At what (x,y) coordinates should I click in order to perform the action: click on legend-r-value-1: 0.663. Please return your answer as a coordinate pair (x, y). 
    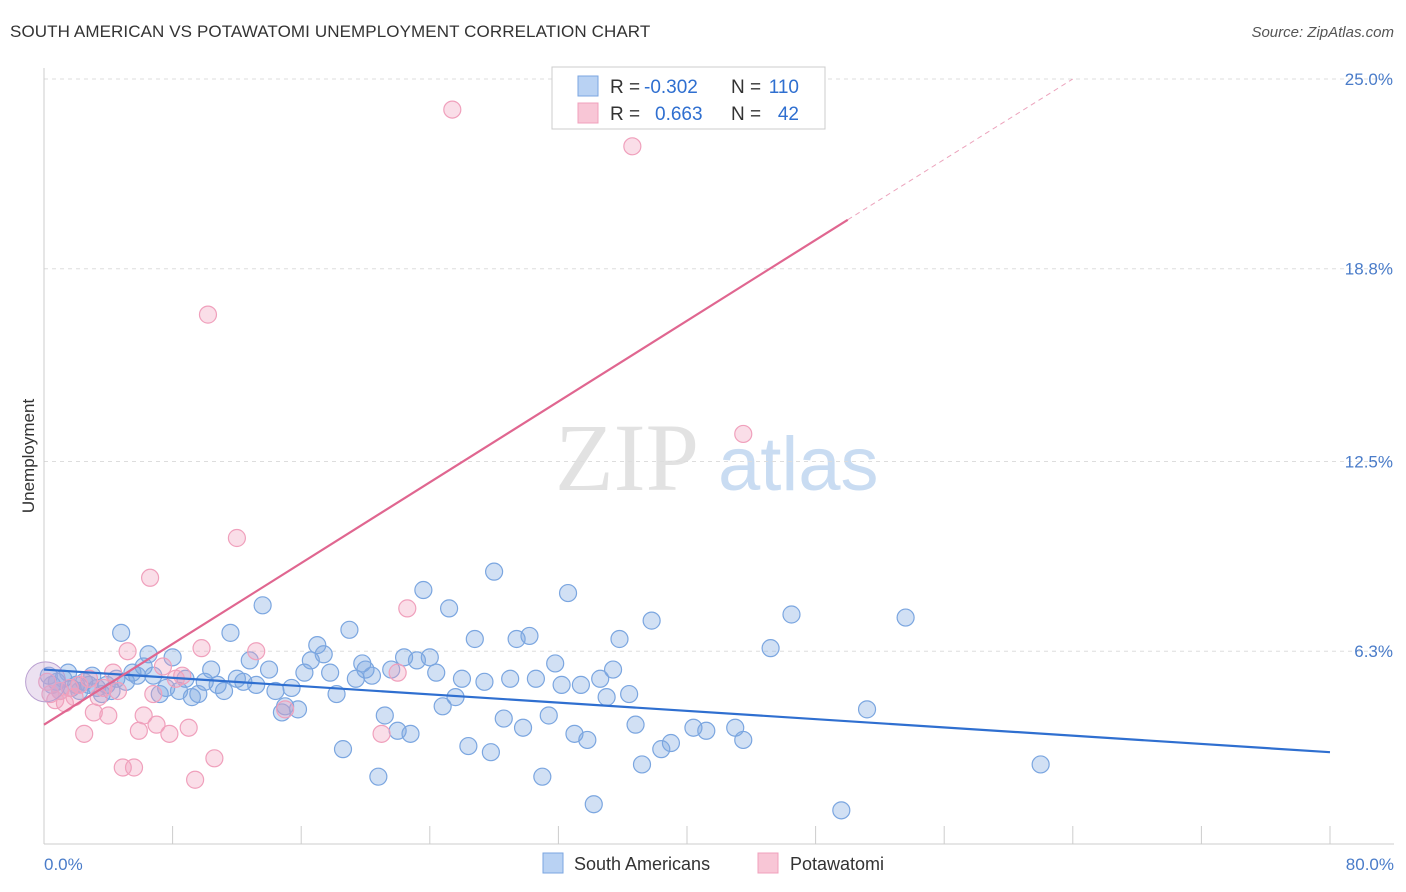
    Looking at the image, I should click on (679, 114).